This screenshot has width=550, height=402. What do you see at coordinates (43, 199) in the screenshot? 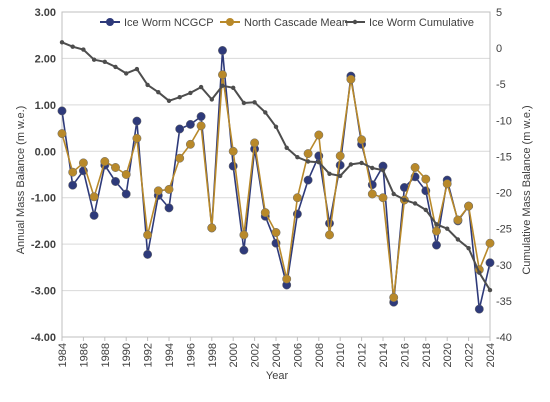
I see `y-left-tick-label: -1.00` at bounding box center [43, 199].